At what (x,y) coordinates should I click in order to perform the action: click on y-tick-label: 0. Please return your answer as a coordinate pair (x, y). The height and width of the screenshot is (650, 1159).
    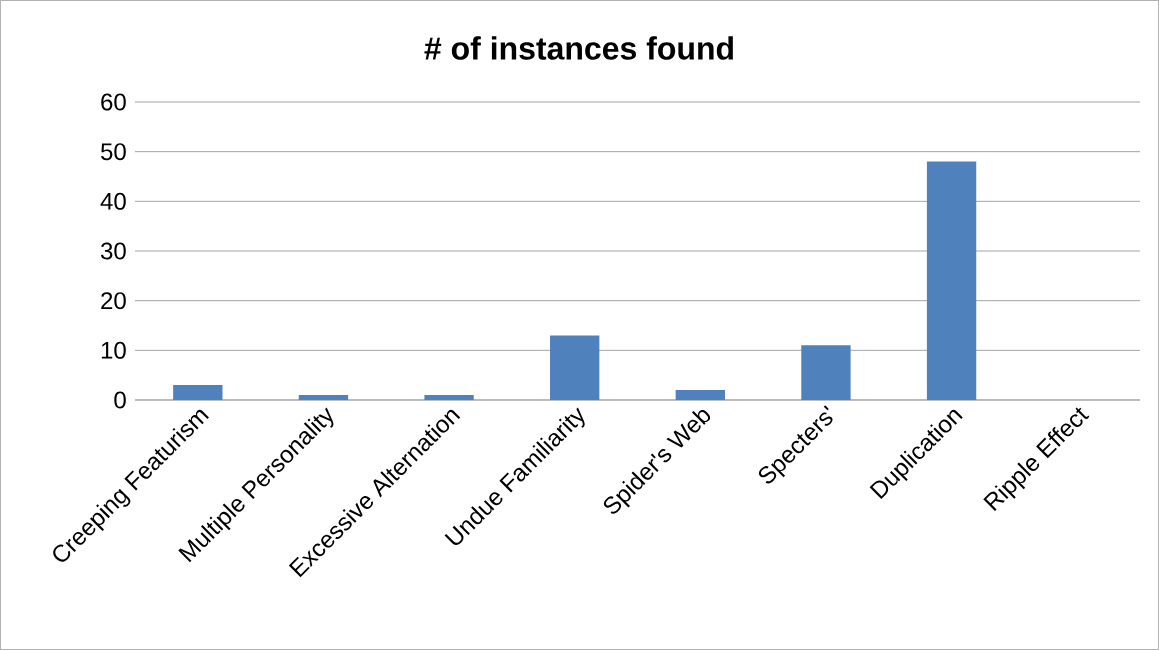
    Looking at the image, I should click on (120, 400).